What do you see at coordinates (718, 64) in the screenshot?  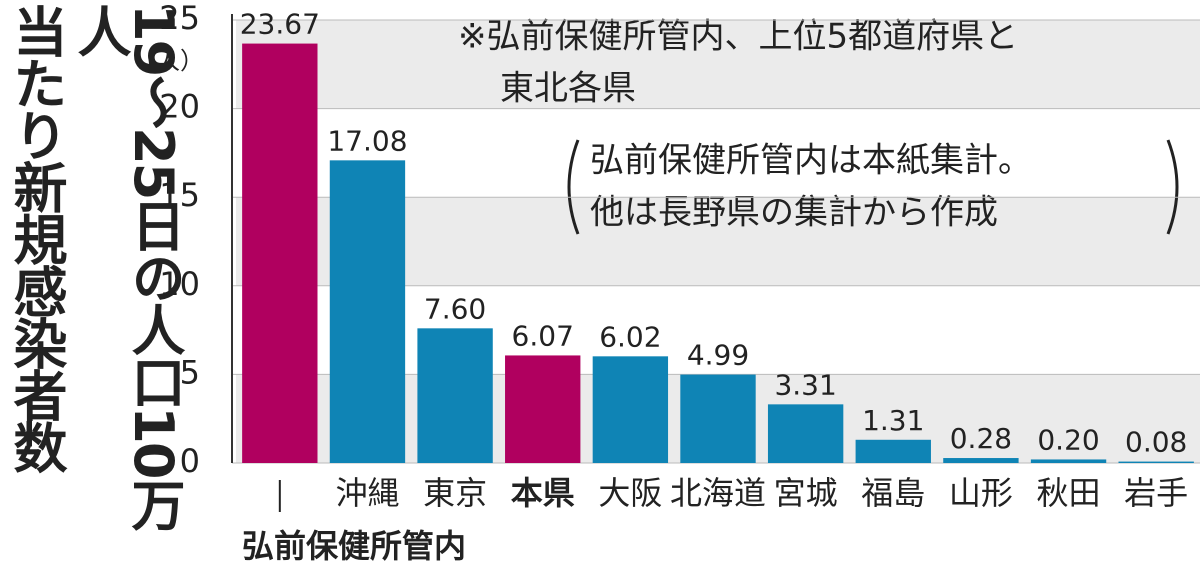 I see `grid-band` at bounding box center [718, 64].